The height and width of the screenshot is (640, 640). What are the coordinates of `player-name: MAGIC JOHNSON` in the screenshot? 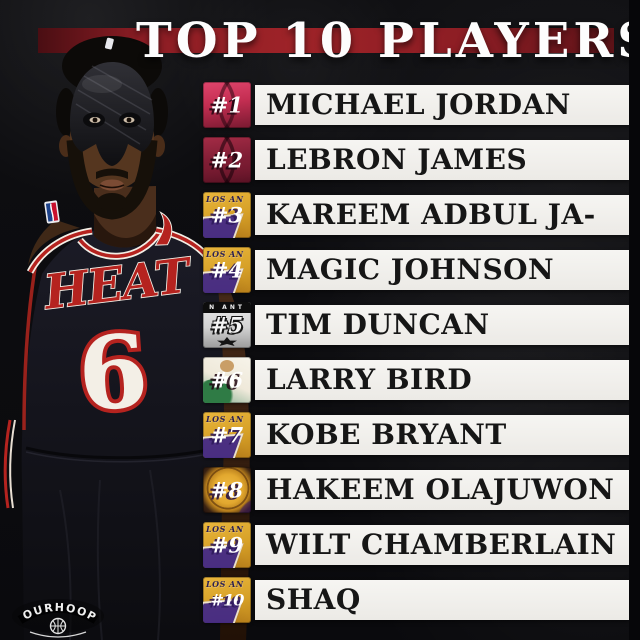 It's located at (410, 269).